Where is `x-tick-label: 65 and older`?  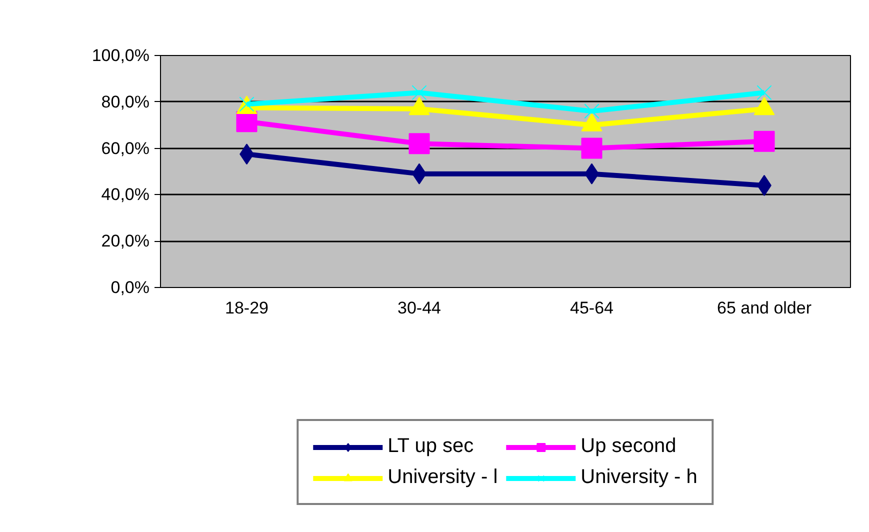
x-tick-label: 65 and older is located at coordinates (764, 308).